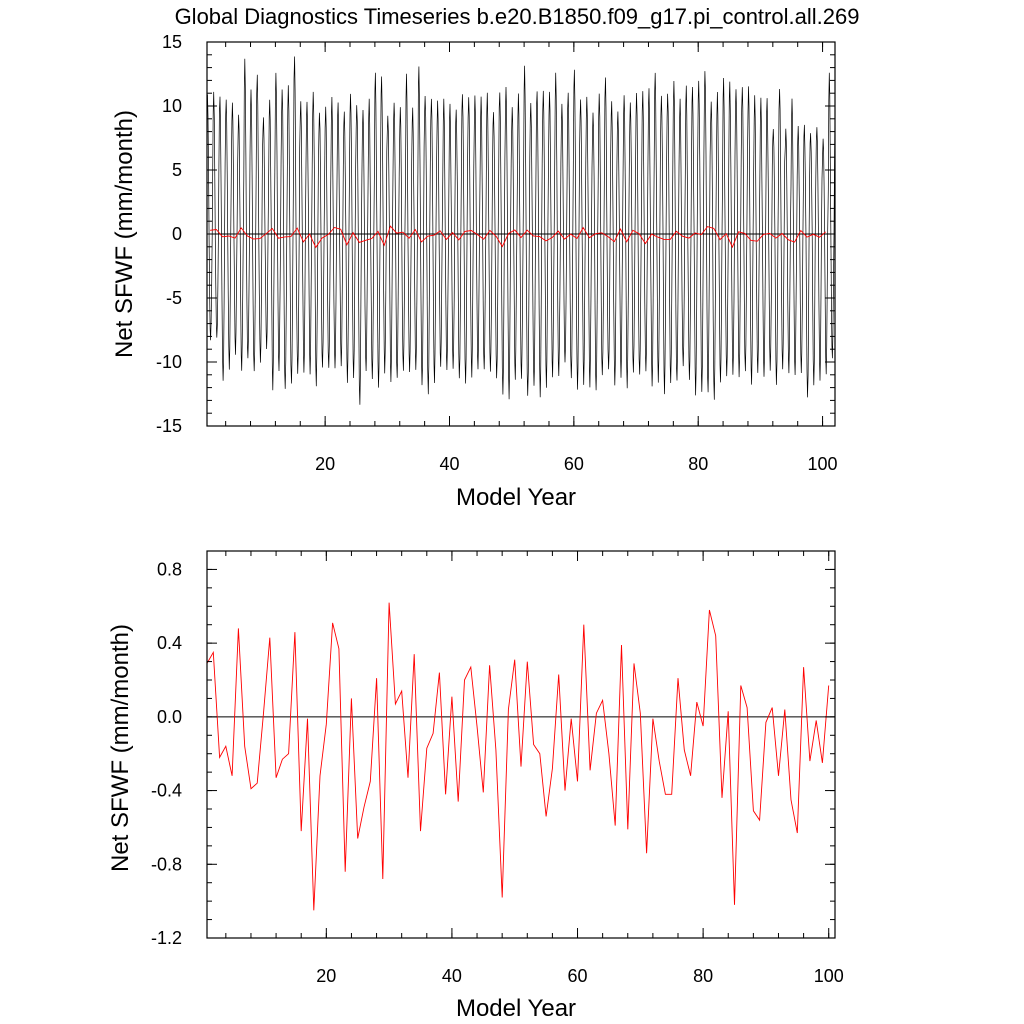 Image resolution: width=1024 pixels, height=1024 pixels. What do you see at coordinates (169, 426) in the screenshot?
I see `y-tick-label: -15` at bounding box center [169, 426].